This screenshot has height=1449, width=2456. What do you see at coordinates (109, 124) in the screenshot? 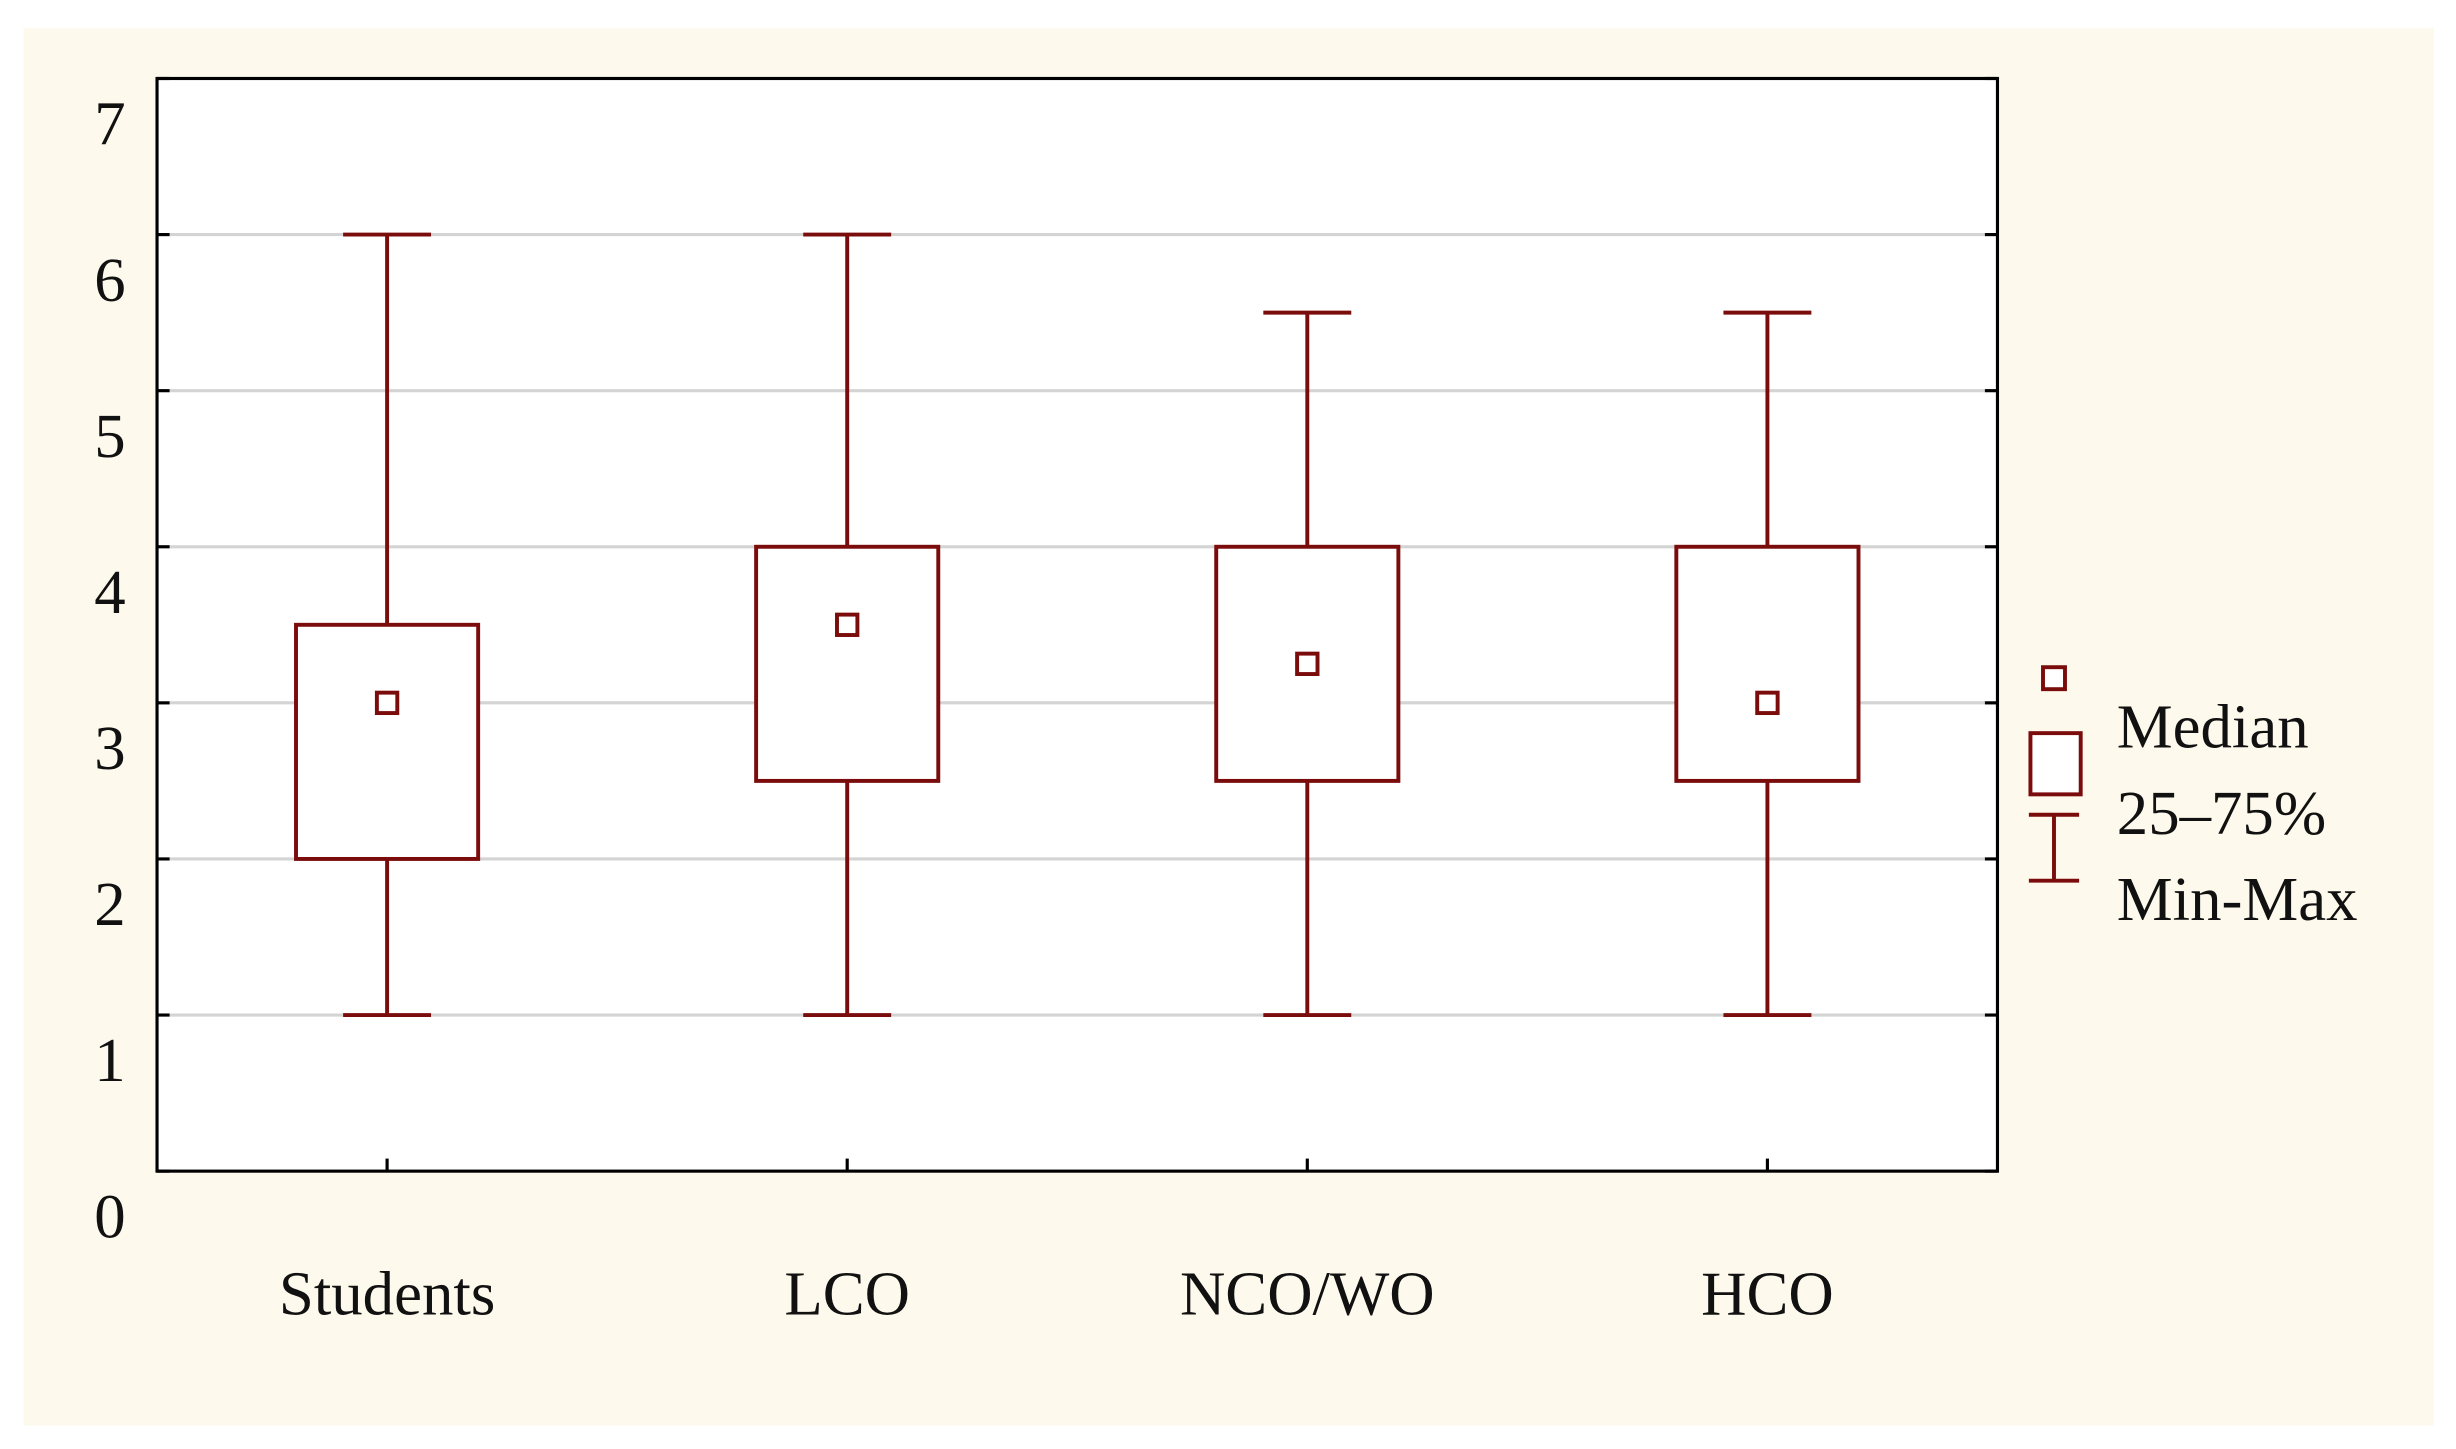
I see `y-tick-label: 7` at bounding box center [109, 124].